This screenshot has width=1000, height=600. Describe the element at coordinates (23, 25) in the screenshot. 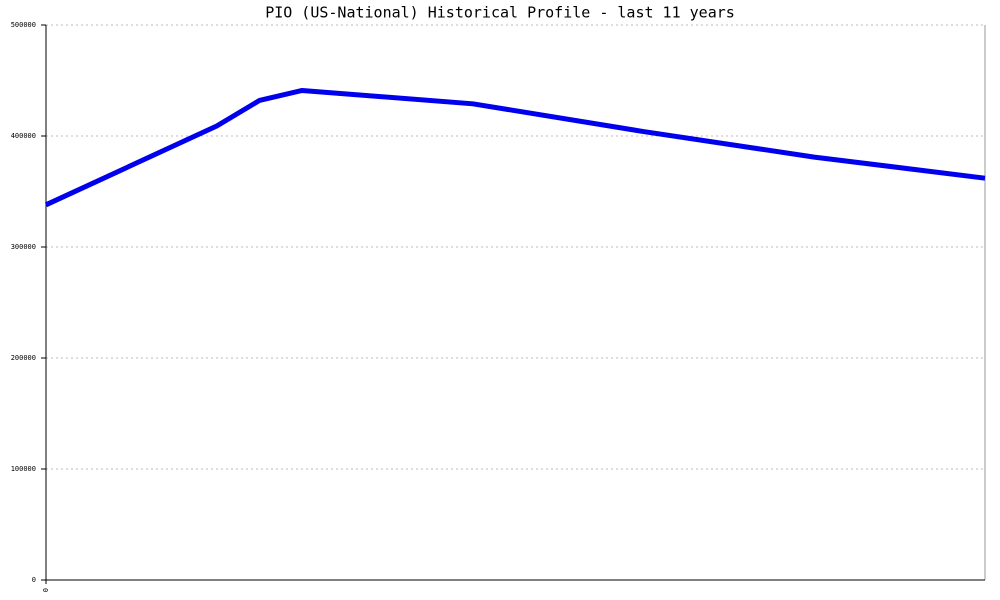

I see `y-tick-label: 500000` at that location.